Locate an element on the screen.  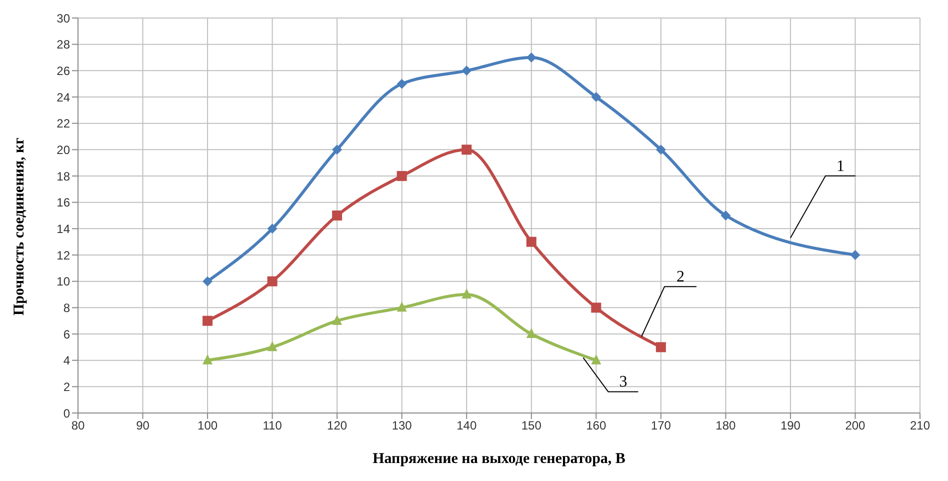
y-tick-label: 0 is located at coordinates (66, 413).